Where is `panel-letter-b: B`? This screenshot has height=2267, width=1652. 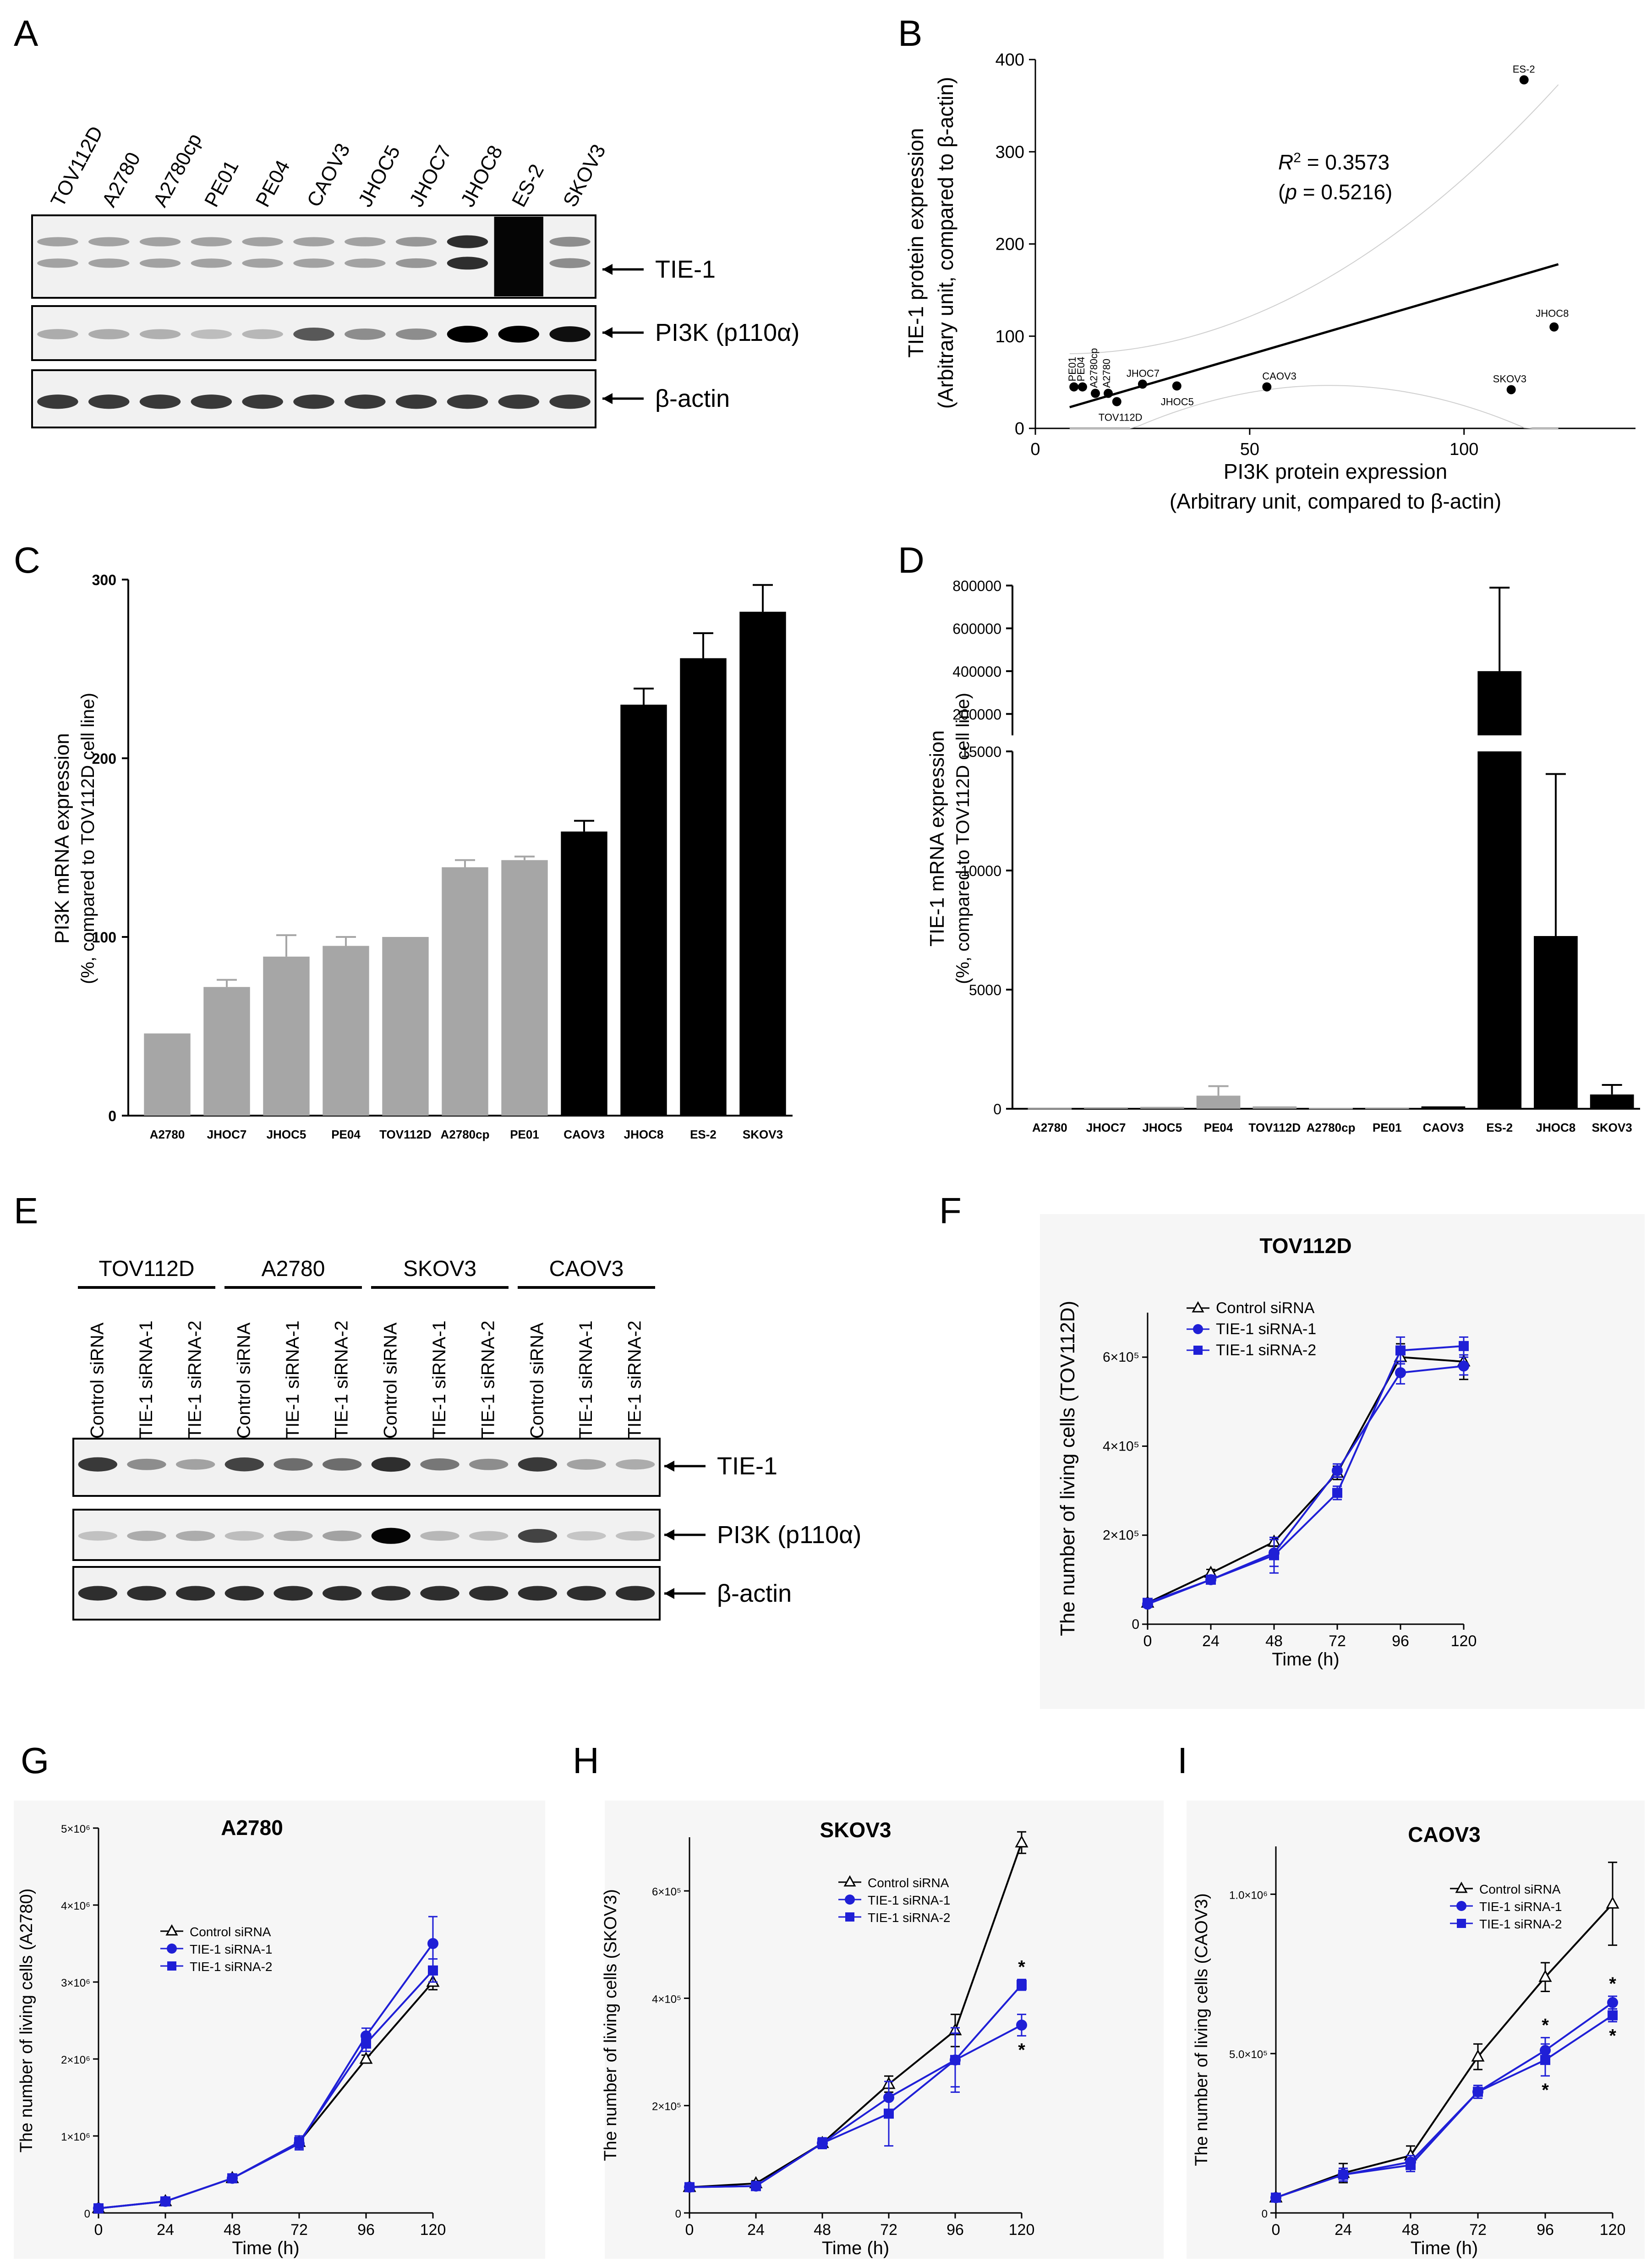 panel-letter-b: B is located at coordinates (910, 33).